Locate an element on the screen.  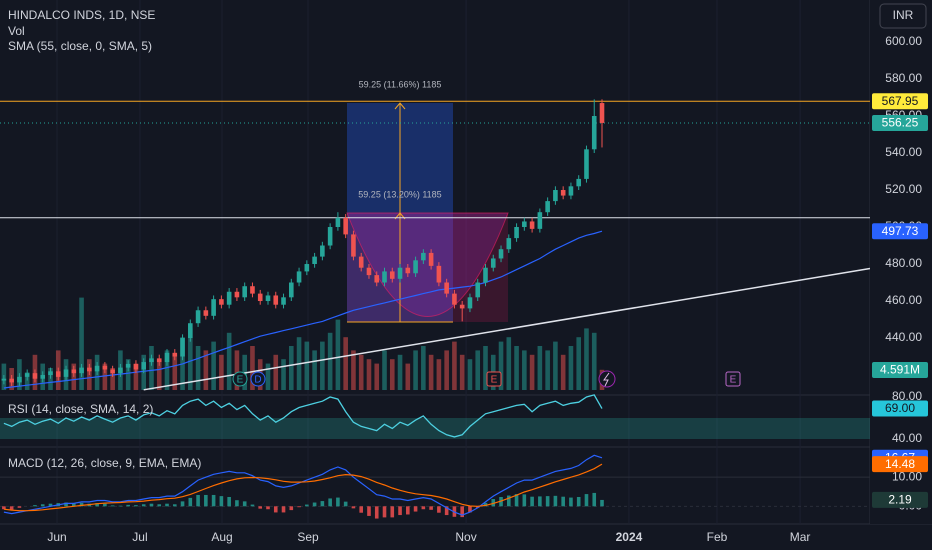
lightning is located at coordinates (606, 379).